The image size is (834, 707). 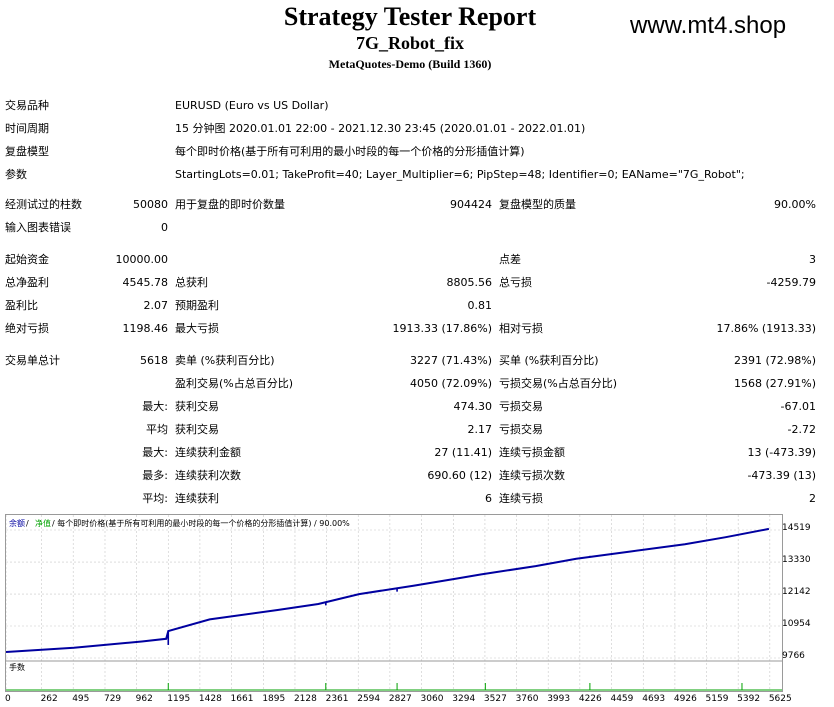 What do you see at coordinates (305, 699) in the screenshot?
I see `x-tick-label: 2128` at bounding box center [305, 699].